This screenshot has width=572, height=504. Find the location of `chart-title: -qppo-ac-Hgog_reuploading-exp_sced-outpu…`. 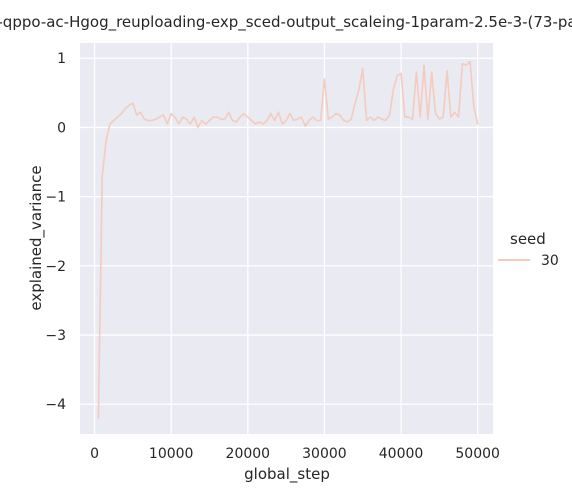

chart-title: -qppo-ac-Hgog_reuploading-exp_sced-outpu… is located at coordinates (286, 22).